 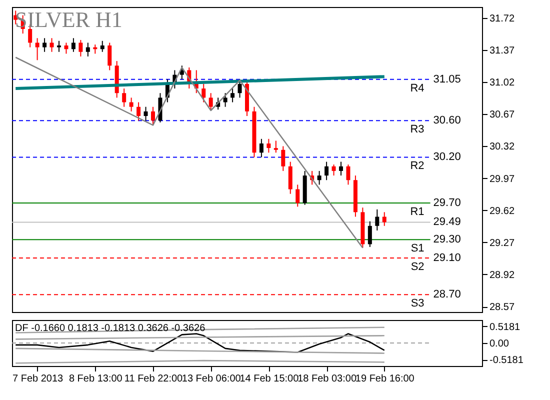 What do you see at coordinates (270, 379) in the screenshot?
I see `x-tick-label: 14 Feb 15:00` at bounding box center [270, 379].